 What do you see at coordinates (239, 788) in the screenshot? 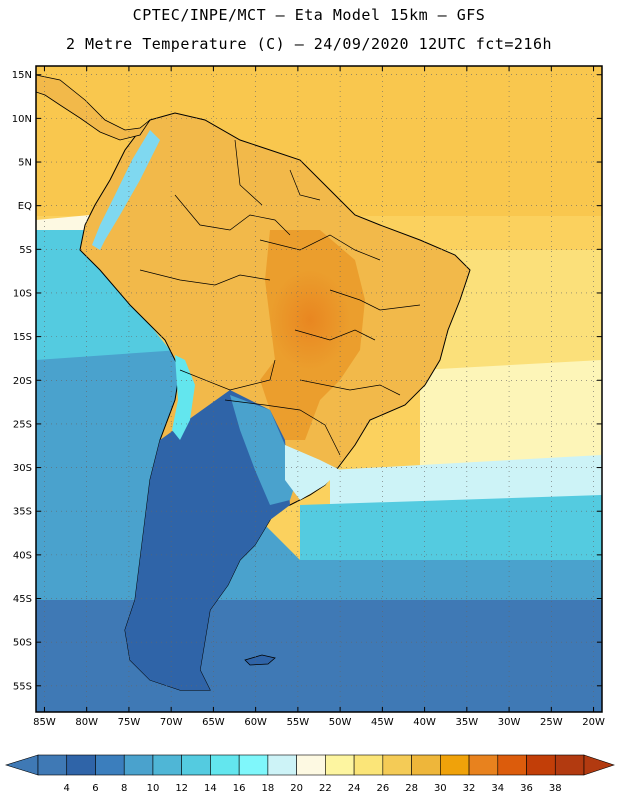
I see `colorbar-label: 16` at bounding box center [239, 788].